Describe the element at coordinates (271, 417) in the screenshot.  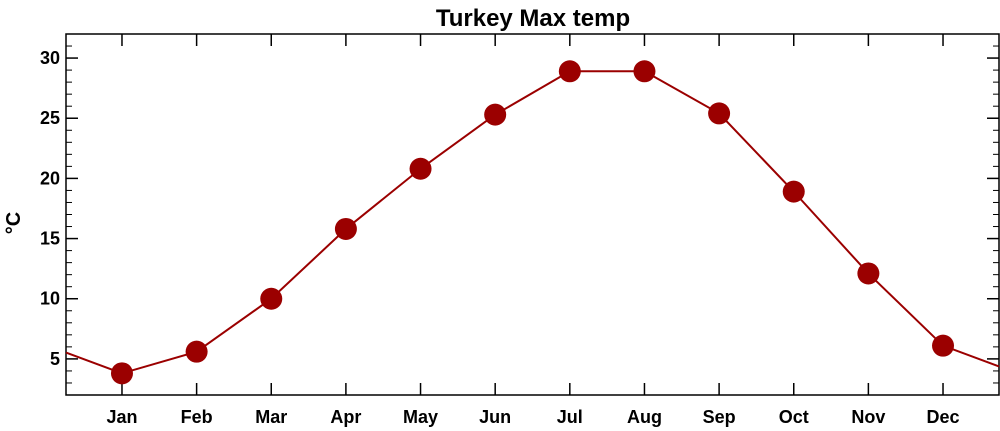
I see `x-tick-label: Mar` at that location.